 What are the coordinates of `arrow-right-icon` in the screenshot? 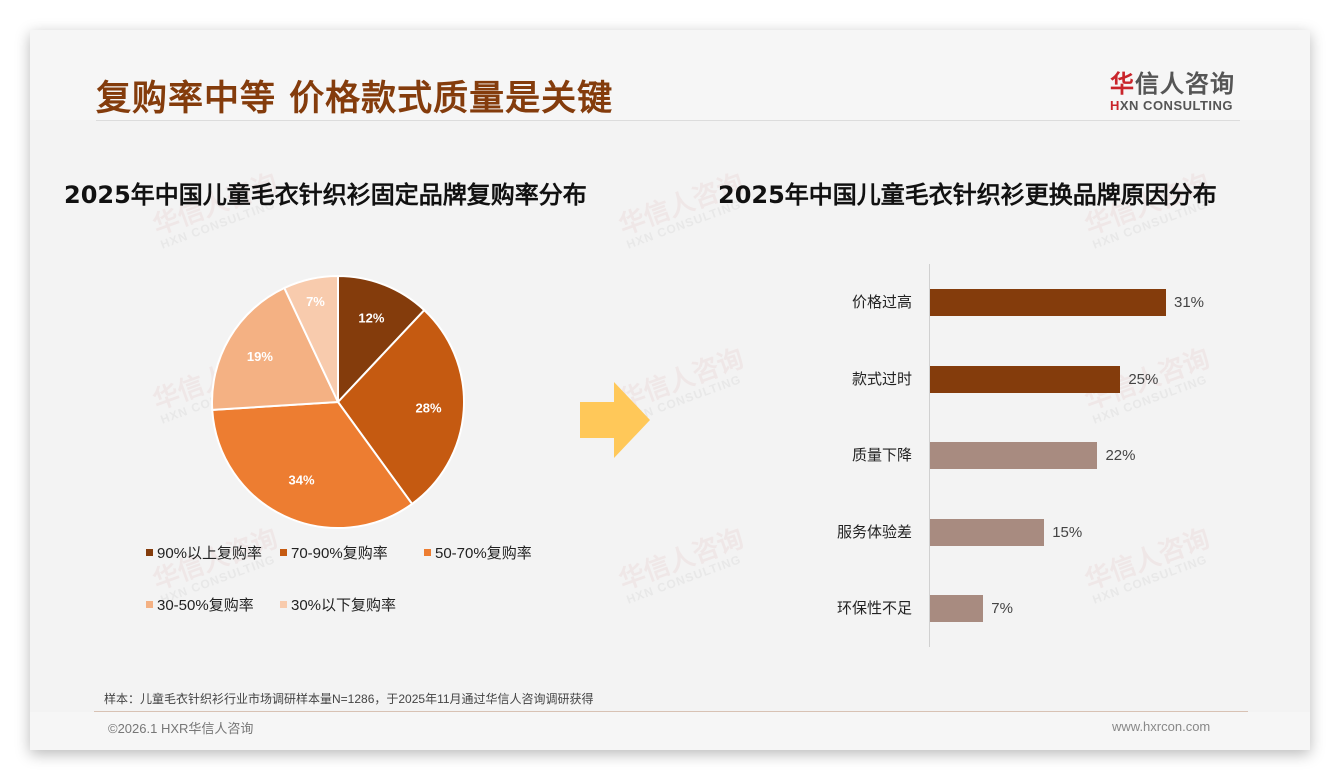 It's located at (615, 420).